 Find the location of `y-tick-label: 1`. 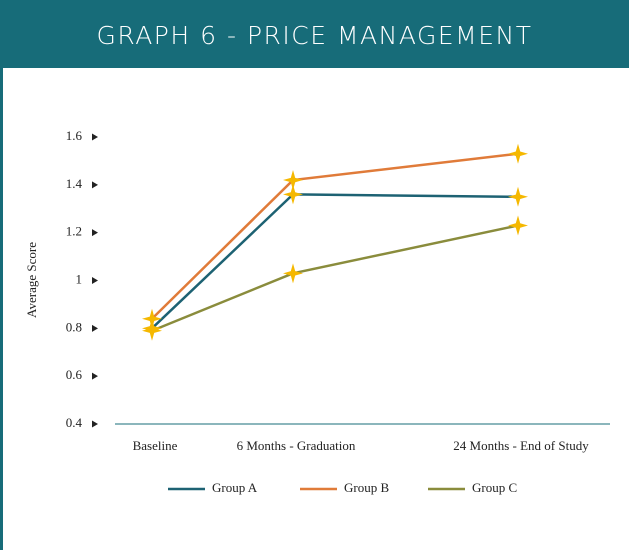

y-tick-label: 1 is located at coordinates (79, 278).